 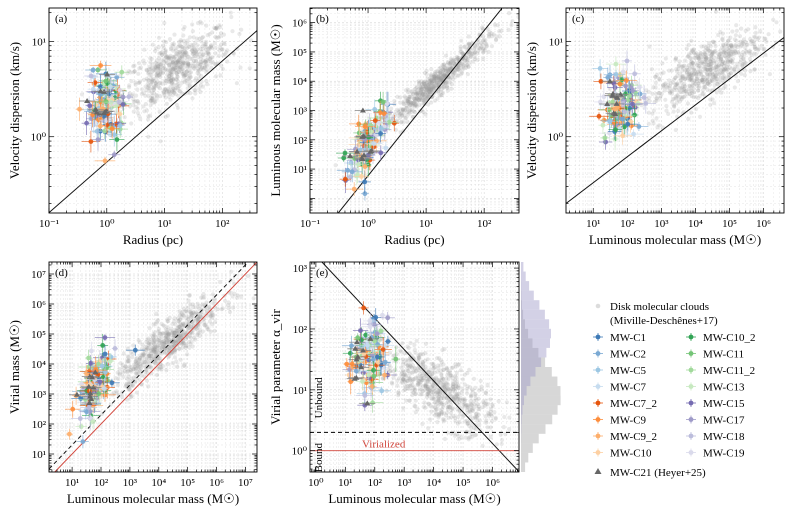 I want to click on x-tick-label: 10³, so click(x=661, y=224).